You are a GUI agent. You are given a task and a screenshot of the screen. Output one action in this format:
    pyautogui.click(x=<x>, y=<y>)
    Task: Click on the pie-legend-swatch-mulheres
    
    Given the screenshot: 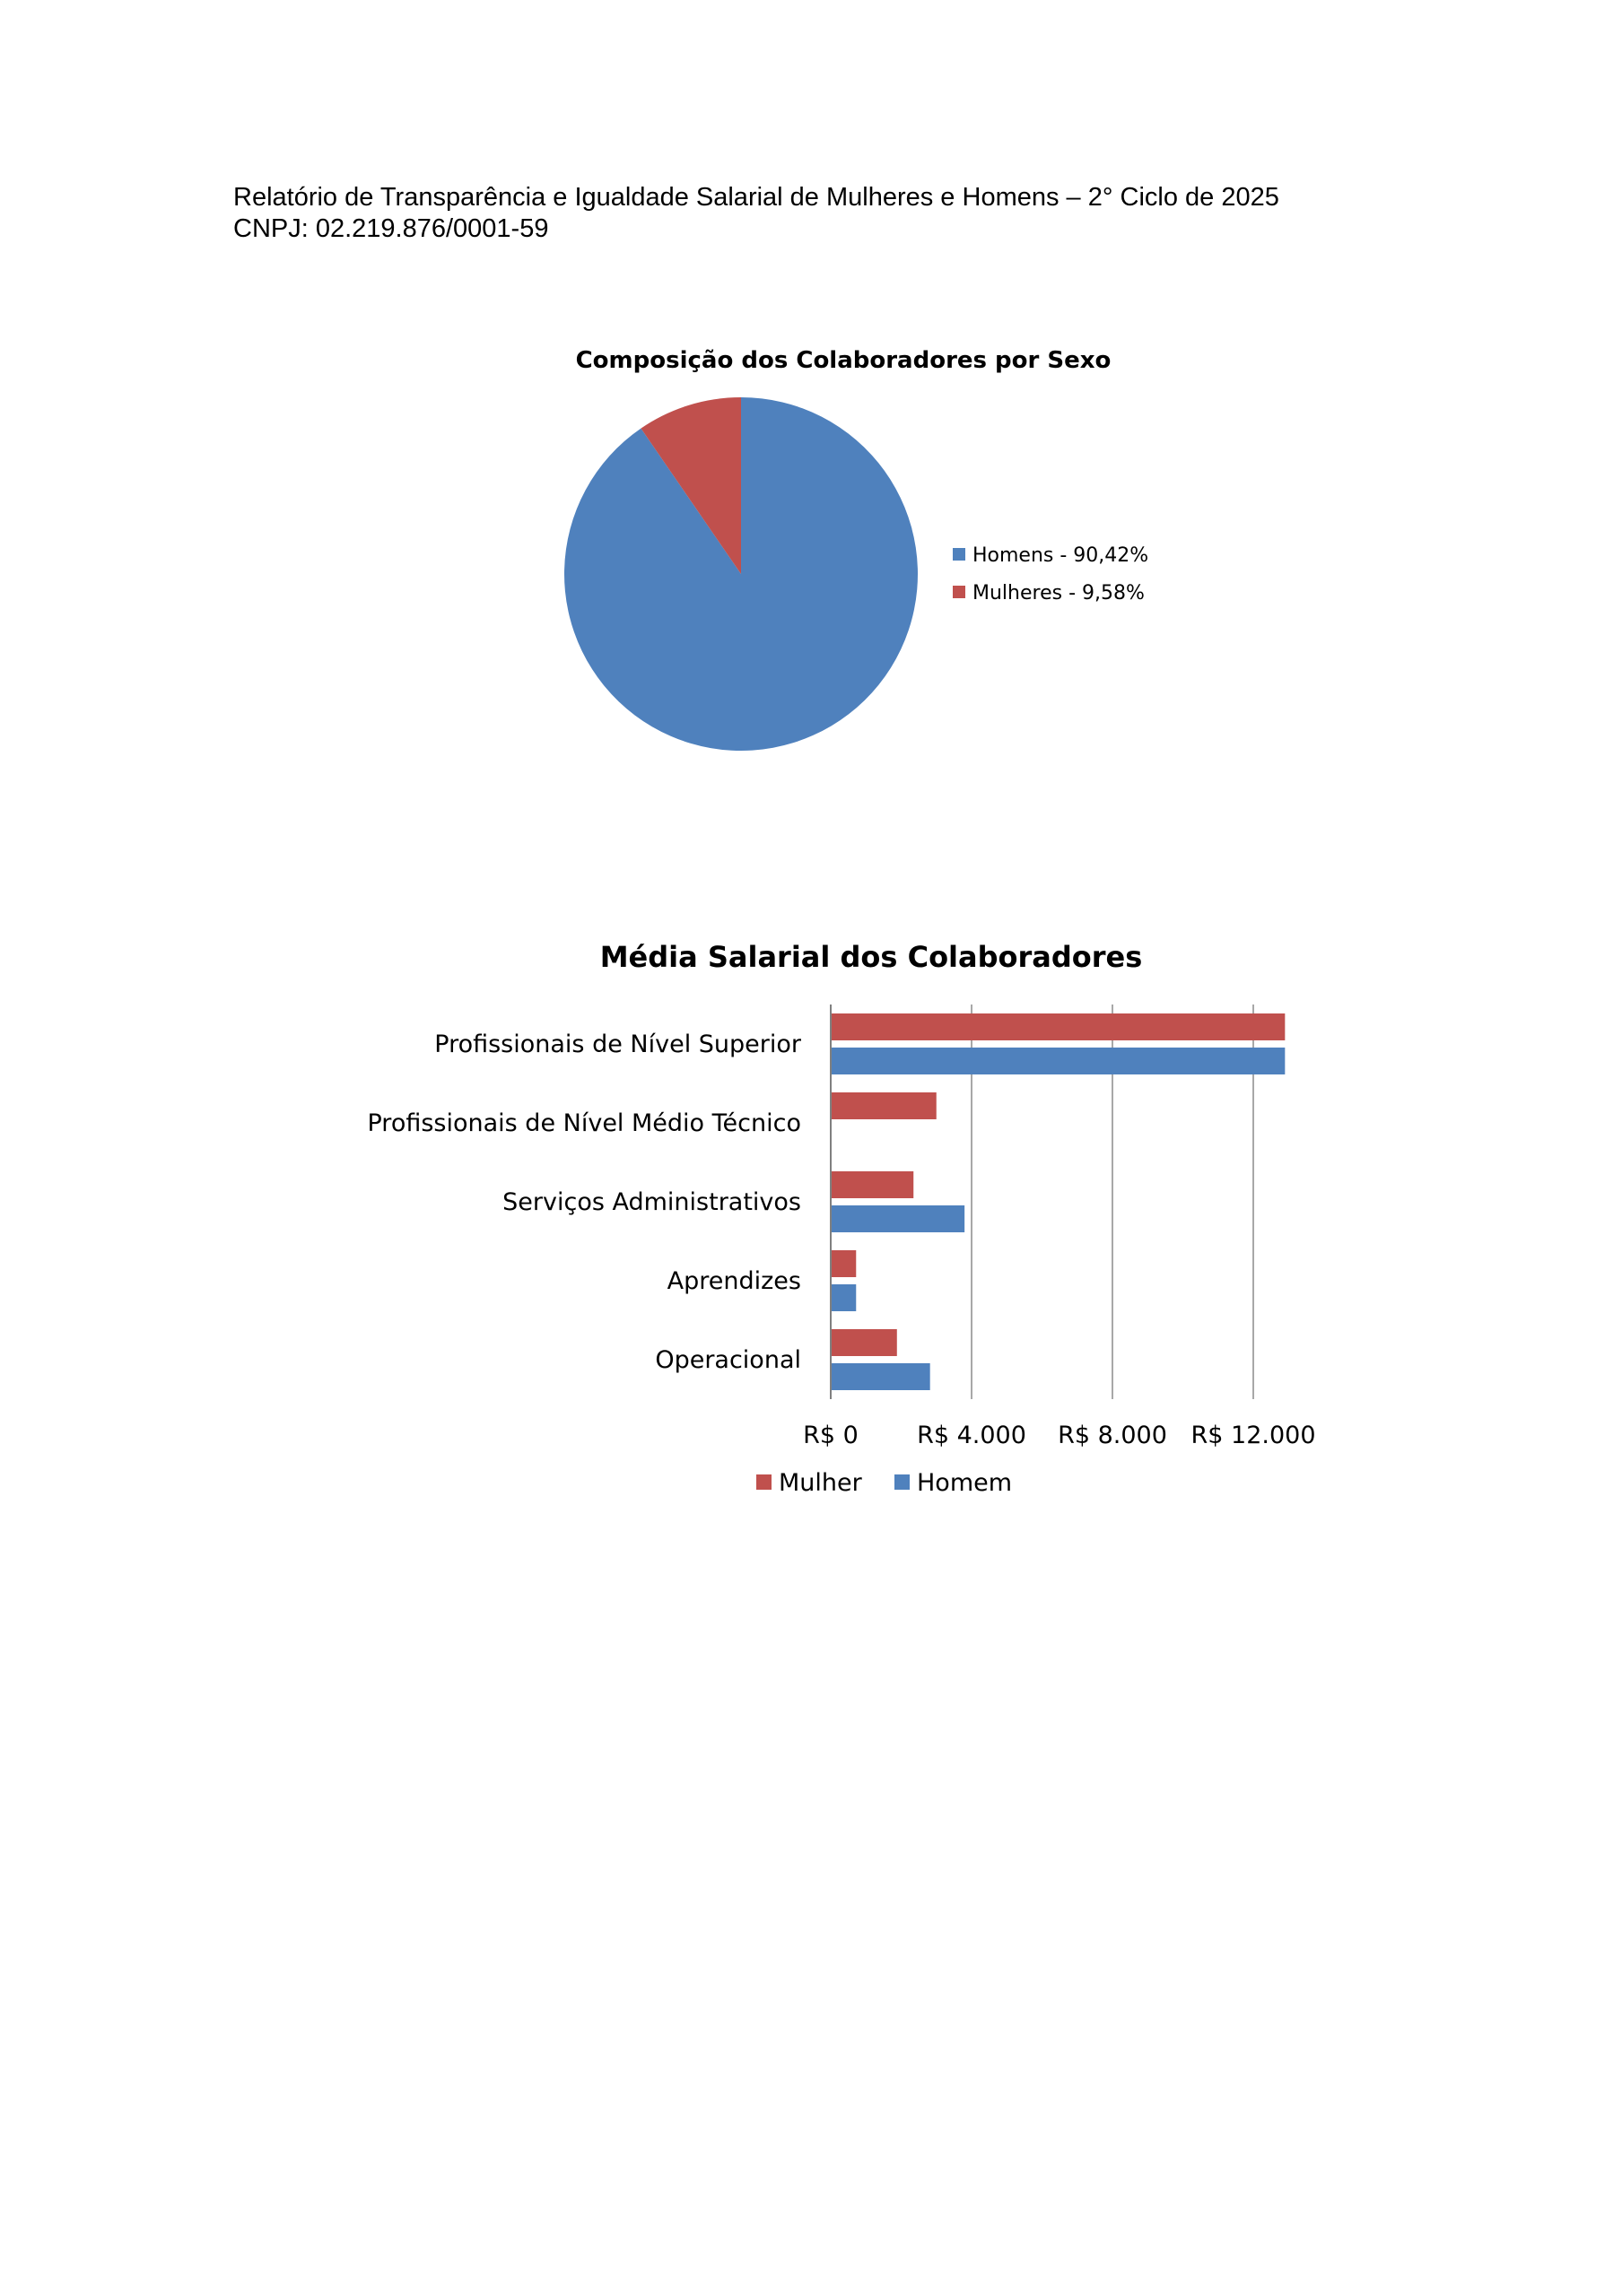 What is the action you would take?
    pyautogui.click(x=959, y=592)
    